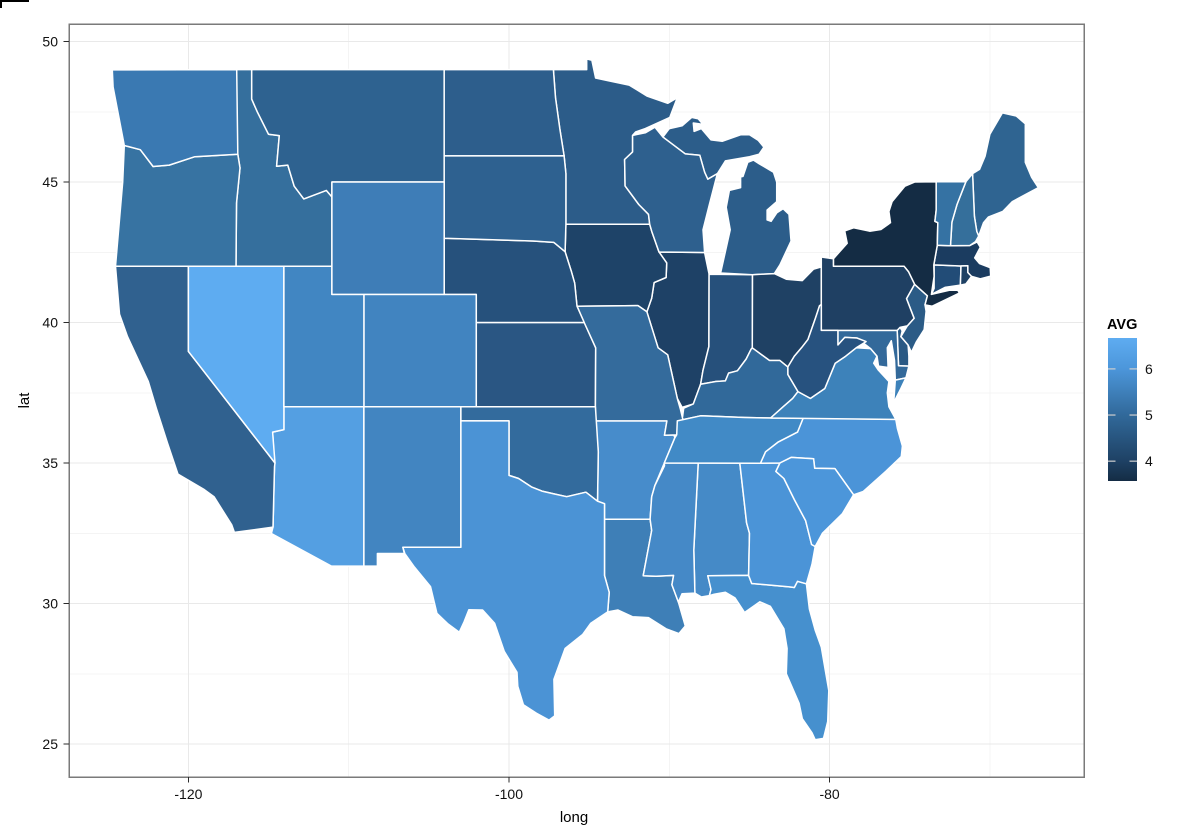 The image size is (1200, 840). I want to click on state-iowa, so click(616, 268).